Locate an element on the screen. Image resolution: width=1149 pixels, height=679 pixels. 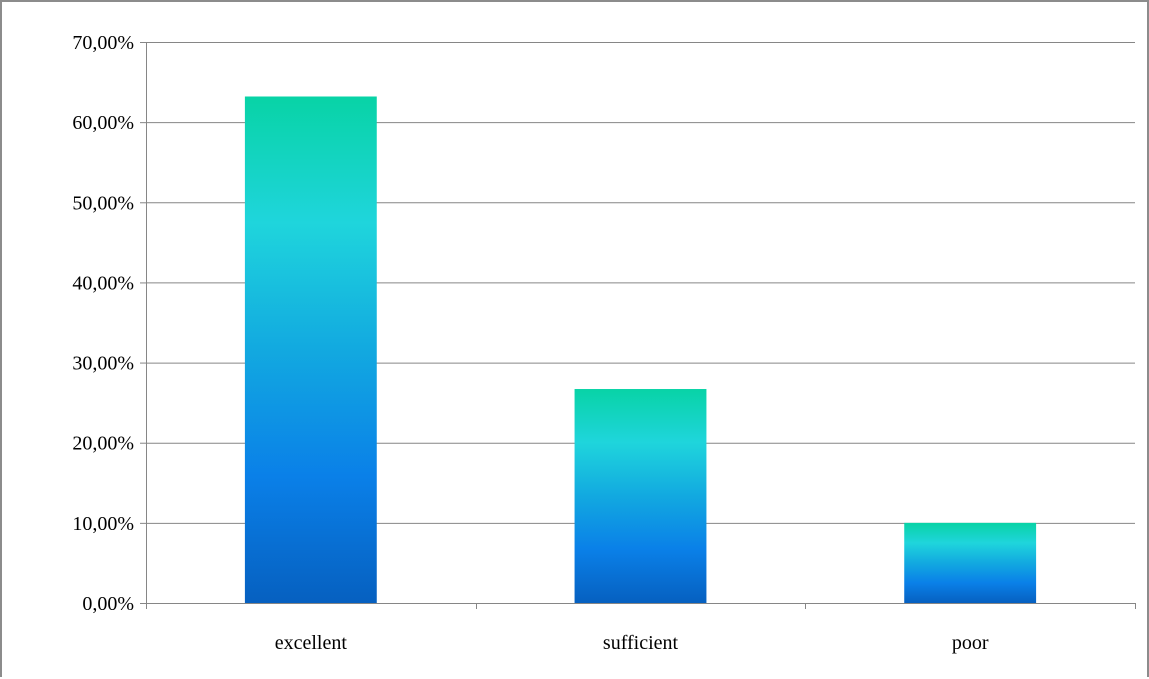
y-tick-label: 40,00% is located at coordinates (103, 283).